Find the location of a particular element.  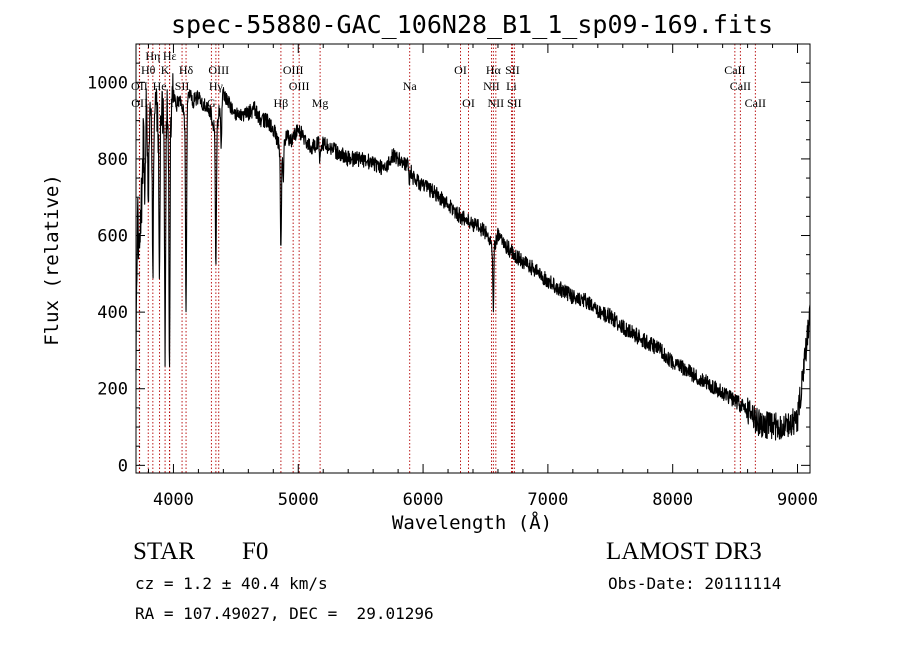

spectral-line-label: He is located at coordinates (160, 86).